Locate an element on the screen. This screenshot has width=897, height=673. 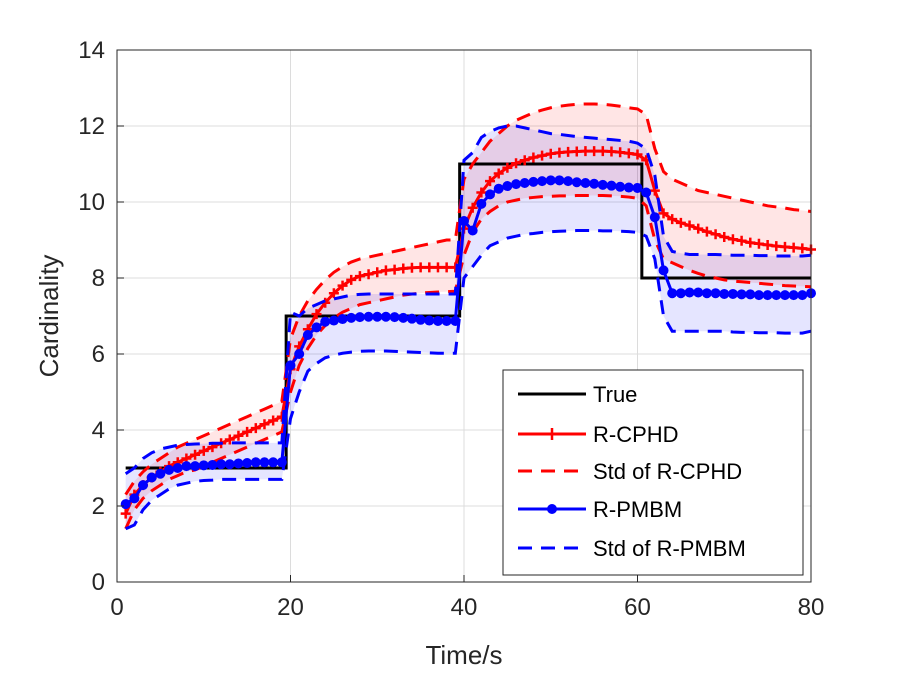
legend-label-true: True is located at coordinates (615, 394).